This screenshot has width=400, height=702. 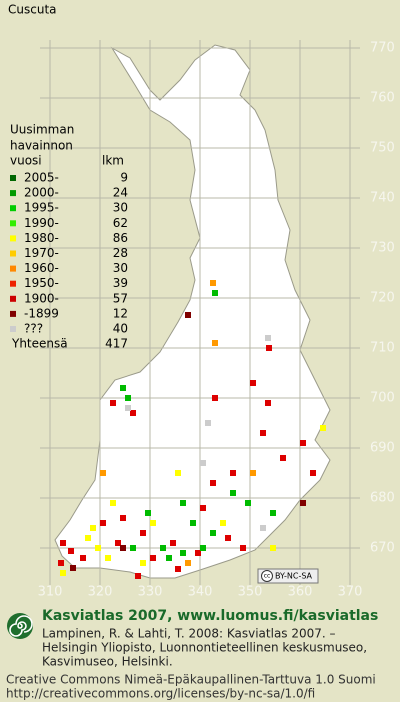 What do you see at coordinates (193, 500) in the screenshot?
I see `squares-yellow` at bounding box center [193, 500].